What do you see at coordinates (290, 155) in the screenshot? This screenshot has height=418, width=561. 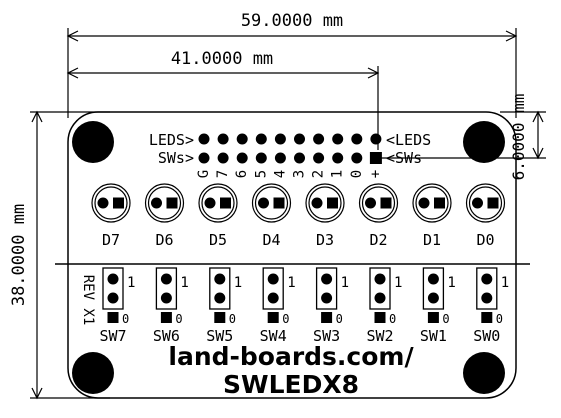 I see `header-connector: G 7 6 5 4 3 2 1 0 +` at bounding box center [290, 155].